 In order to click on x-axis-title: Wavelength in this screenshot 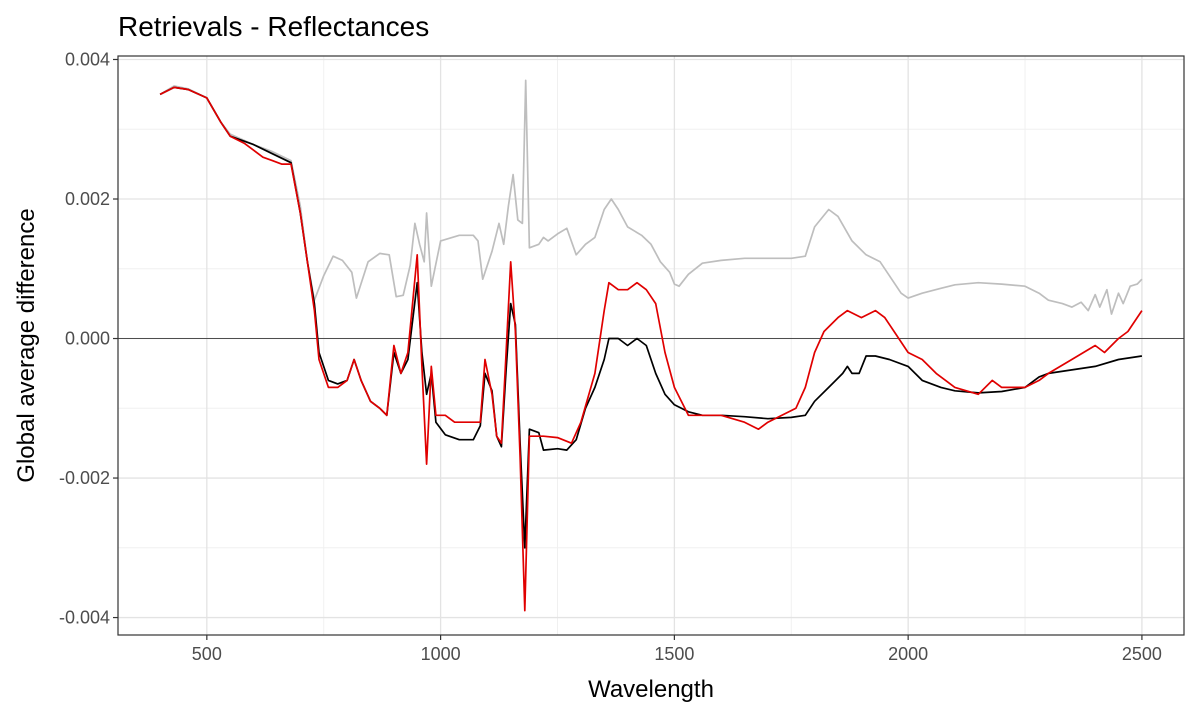, I will do `click(651, 689)`.